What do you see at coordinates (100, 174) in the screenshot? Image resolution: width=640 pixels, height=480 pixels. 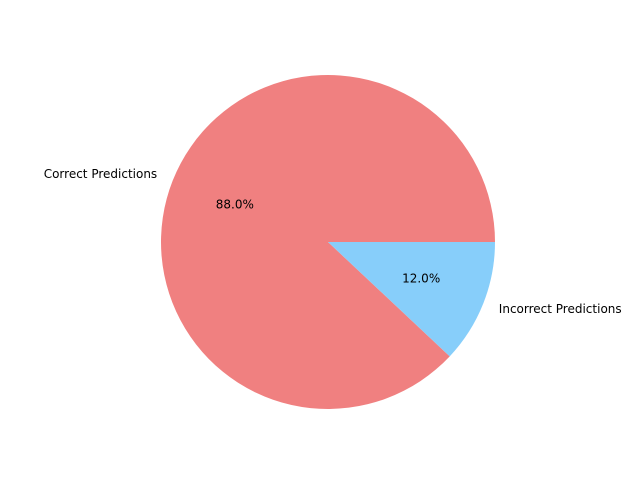 I see `pie-slice-label: Correct Predictions` at bounding box center [100, 174].